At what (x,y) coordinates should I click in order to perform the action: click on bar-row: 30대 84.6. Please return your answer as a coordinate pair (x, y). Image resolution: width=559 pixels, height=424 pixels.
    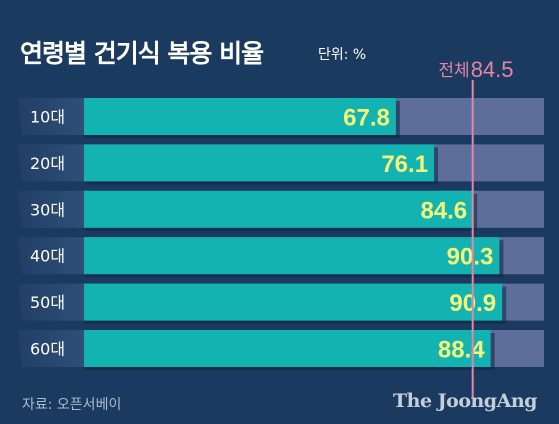
    Looking at the image, I should click on (281, 210).